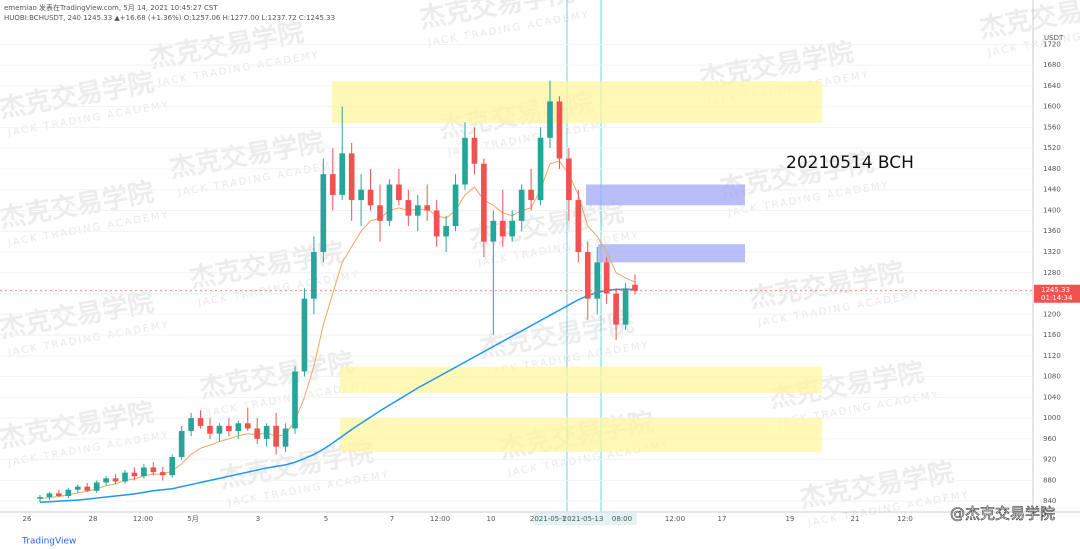  What do you see at coordinates (1052, 86) in the screenshot?
I see `y-tick-label: 1640` at bounding box center [1052, 86].